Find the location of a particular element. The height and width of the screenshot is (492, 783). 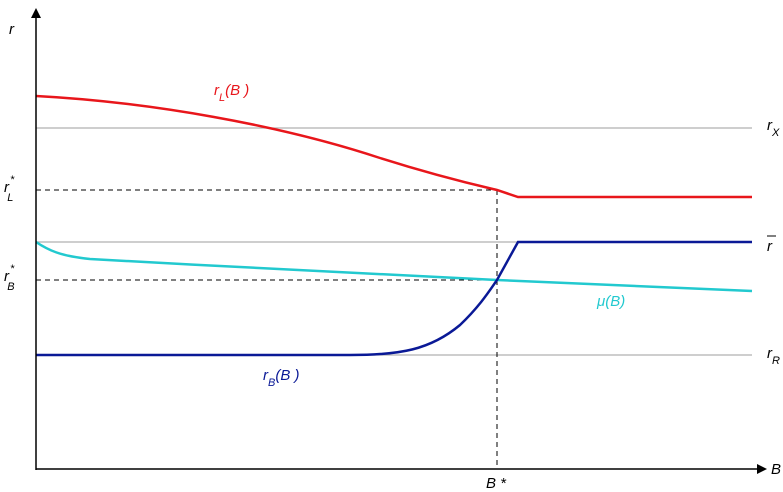

y-axis-label: r is located at coordinates (12, 29).